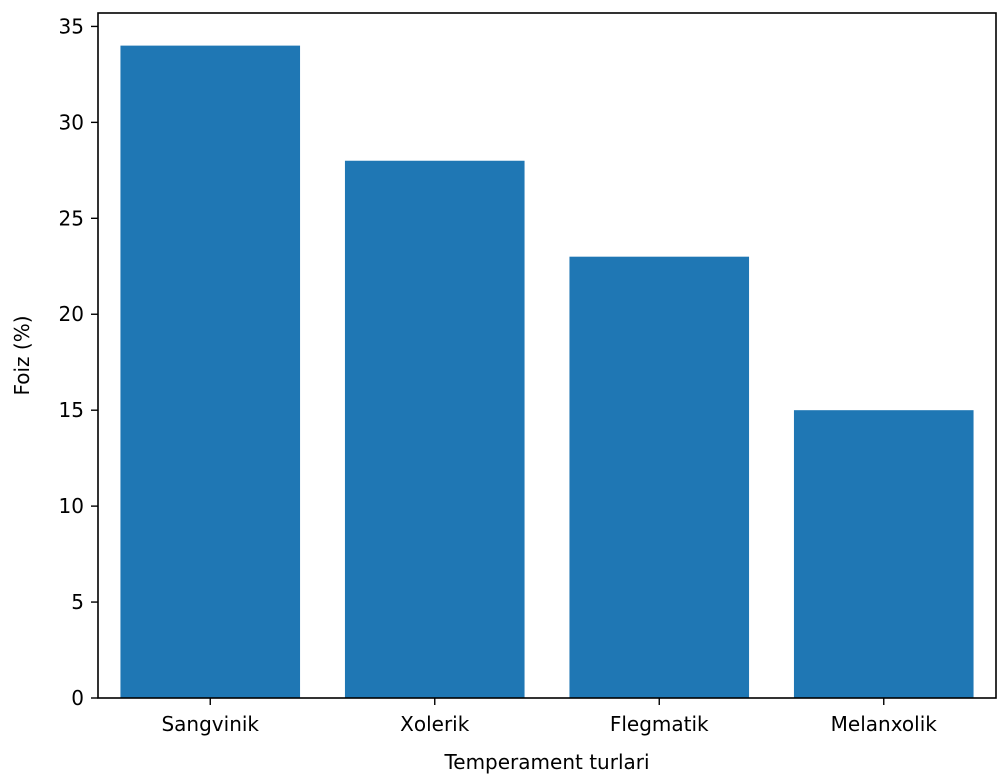  I want to click on y-tick-label: 30, so click(71, 122).